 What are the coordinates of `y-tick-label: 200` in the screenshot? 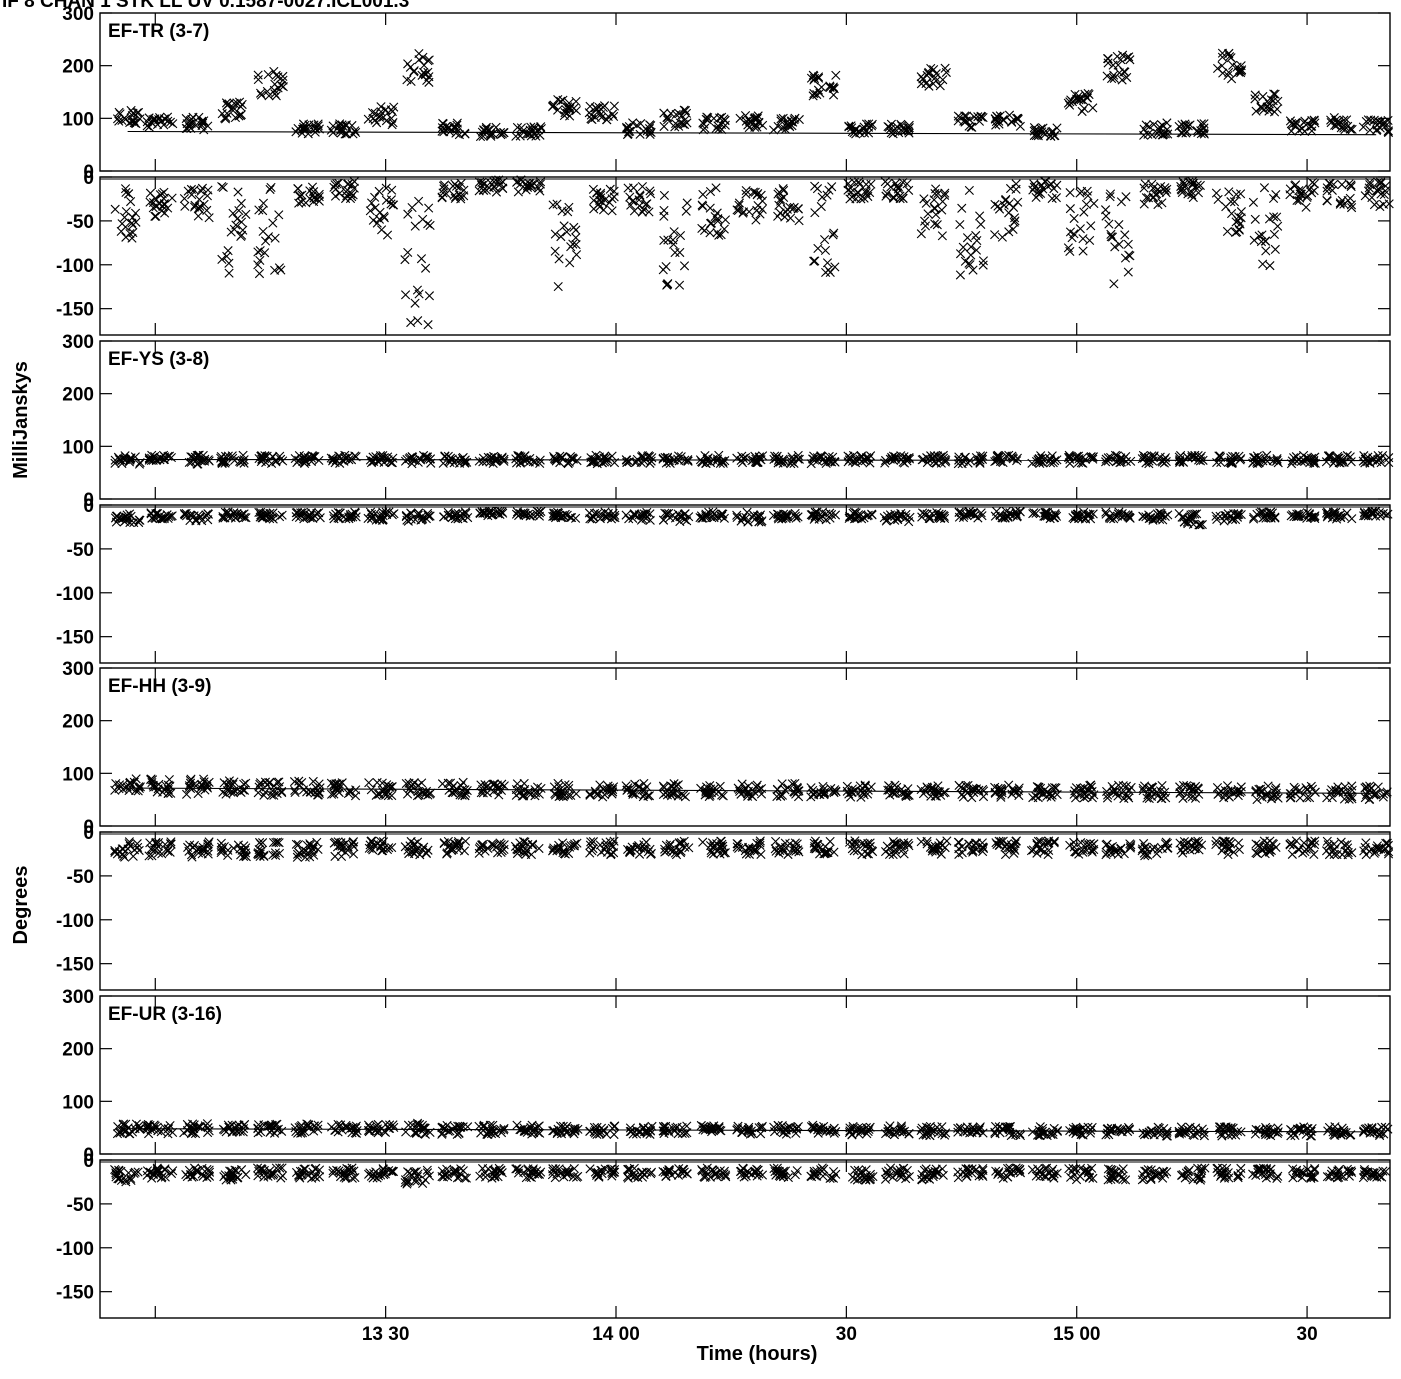 It's located at (78, 1050).